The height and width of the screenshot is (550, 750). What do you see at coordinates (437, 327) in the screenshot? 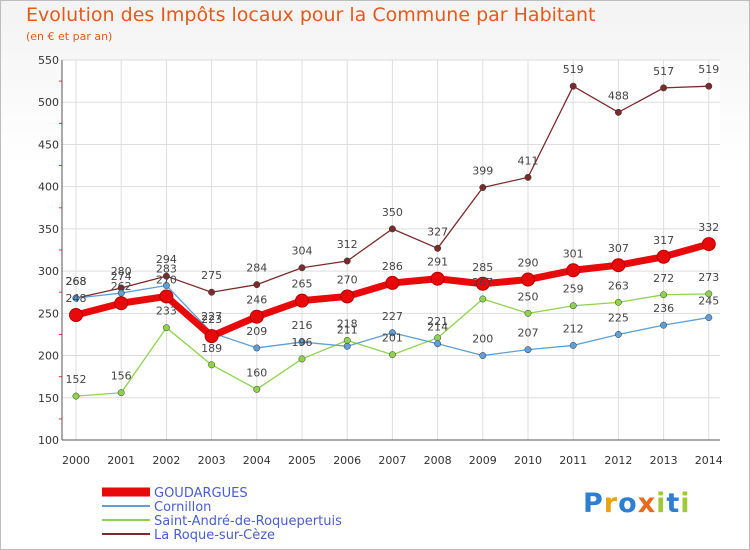
I see `data-label: 214` at bounding box center [437, 327].